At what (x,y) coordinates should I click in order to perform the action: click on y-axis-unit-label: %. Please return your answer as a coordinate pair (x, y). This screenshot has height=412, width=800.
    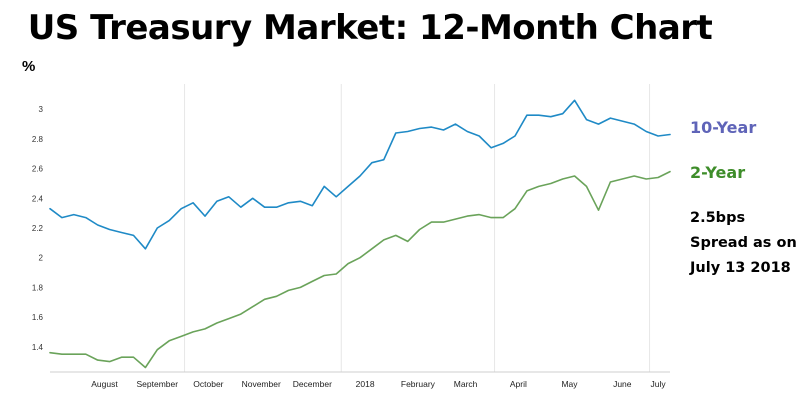
    Looking at the image, I should click on (29, 66).